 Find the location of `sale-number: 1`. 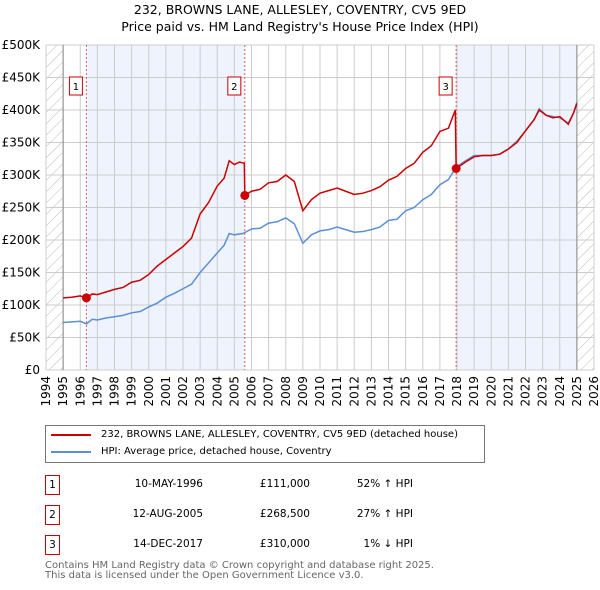

sale-number: 1 is located at coordinates (52, 485).